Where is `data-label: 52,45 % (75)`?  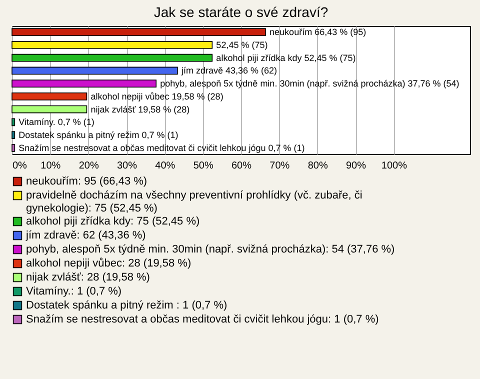 data-label: 52,45 % (75) is located at coordinates (242, 45).